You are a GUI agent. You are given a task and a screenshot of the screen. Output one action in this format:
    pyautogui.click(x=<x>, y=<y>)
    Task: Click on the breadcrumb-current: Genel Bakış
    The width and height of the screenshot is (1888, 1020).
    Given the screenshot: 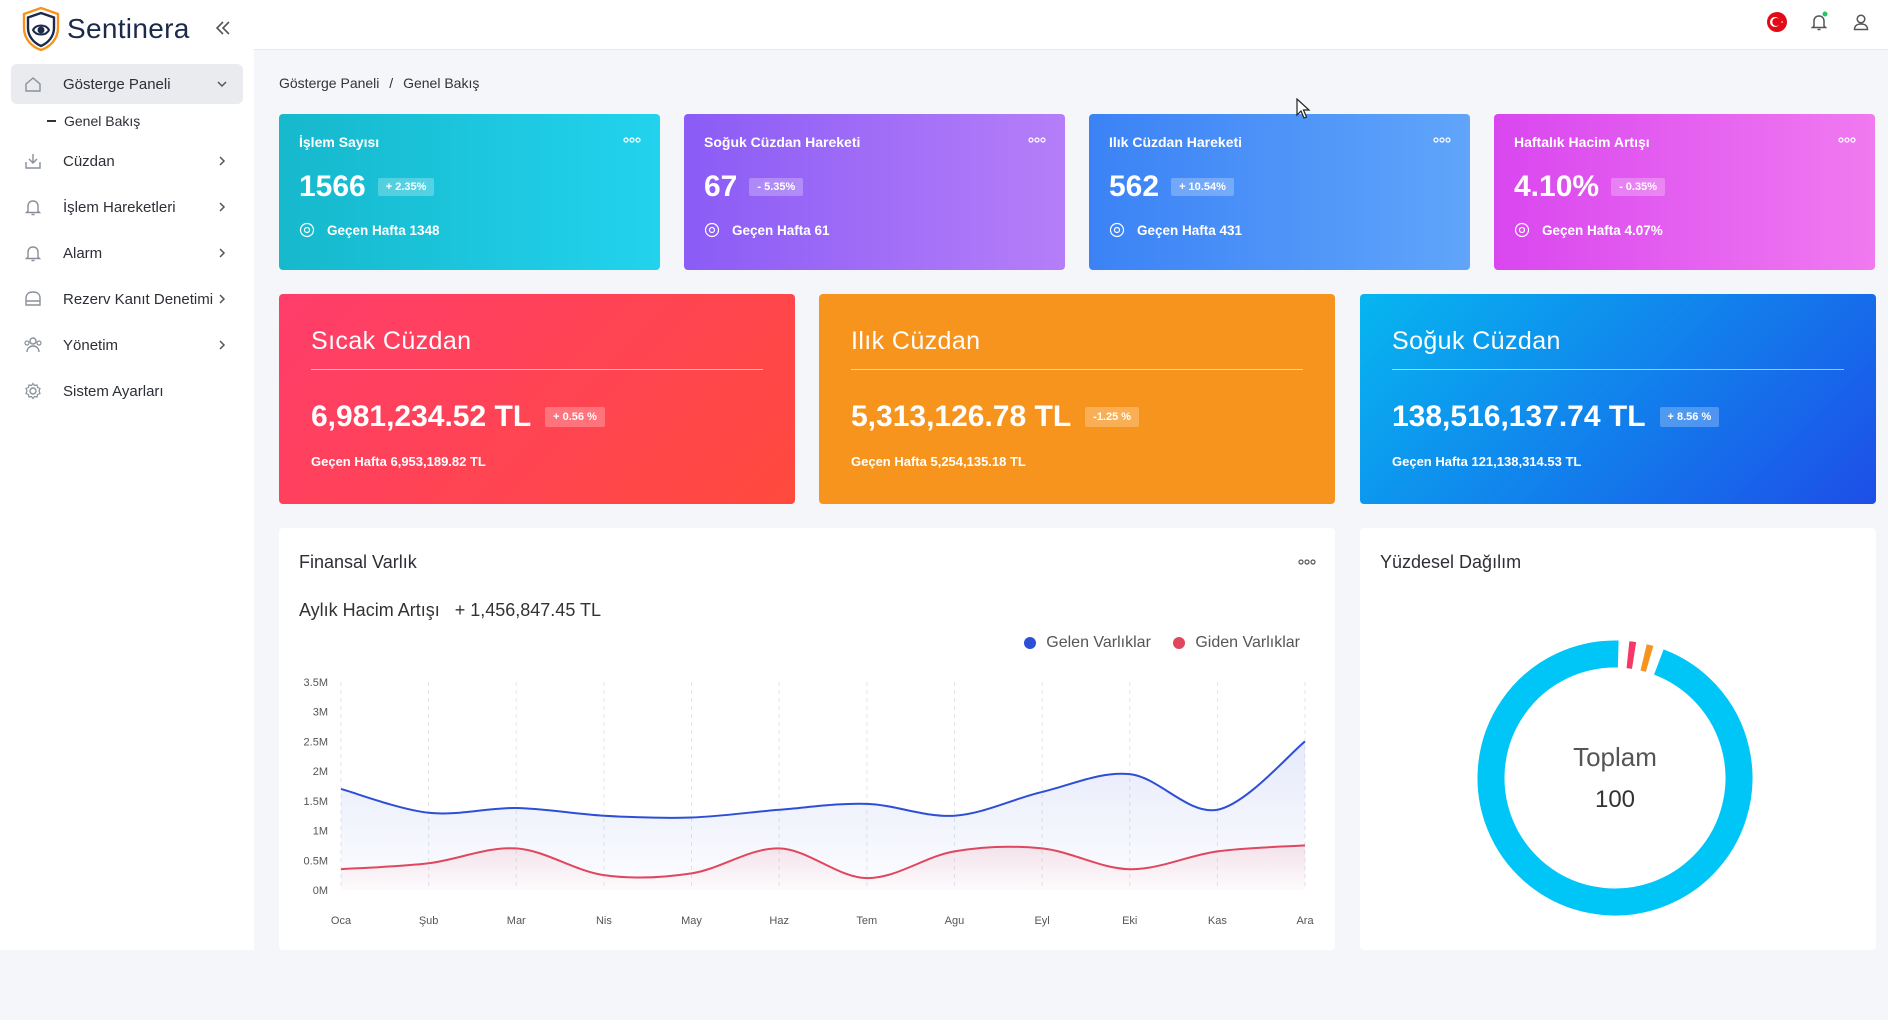 What is the action you would take?
    pyautogui.click(x=441, y=83)
    